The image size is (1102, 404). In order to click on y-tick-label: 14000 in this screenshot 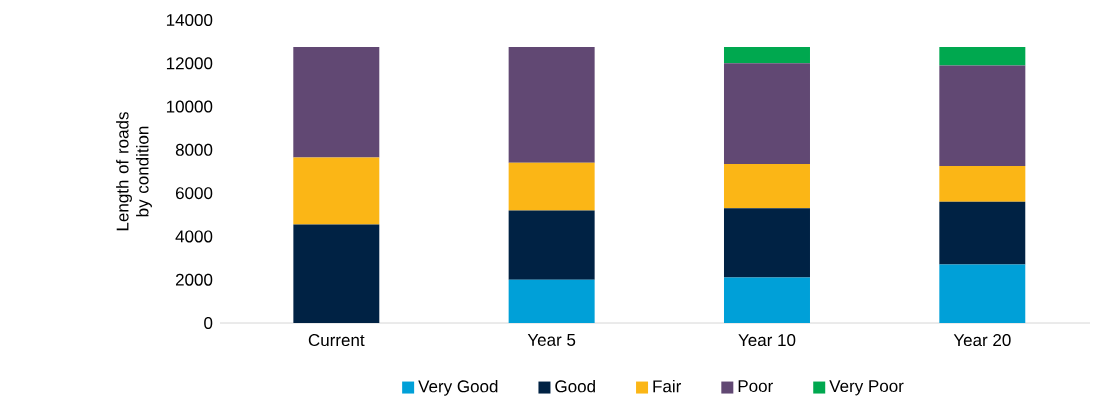, I will do `click(189, 20)`.